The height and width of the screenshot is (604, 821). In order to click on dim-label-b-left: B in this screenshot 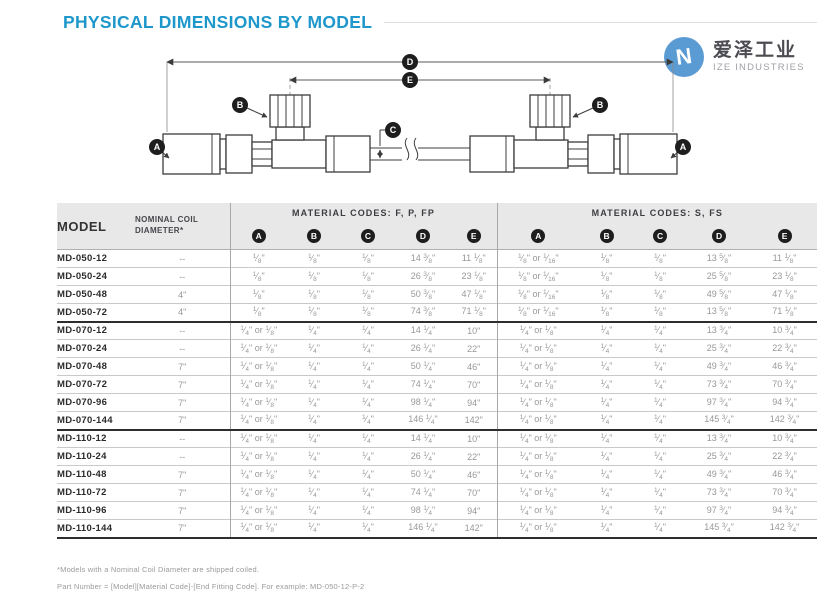, I will do `click(240, 105)`.